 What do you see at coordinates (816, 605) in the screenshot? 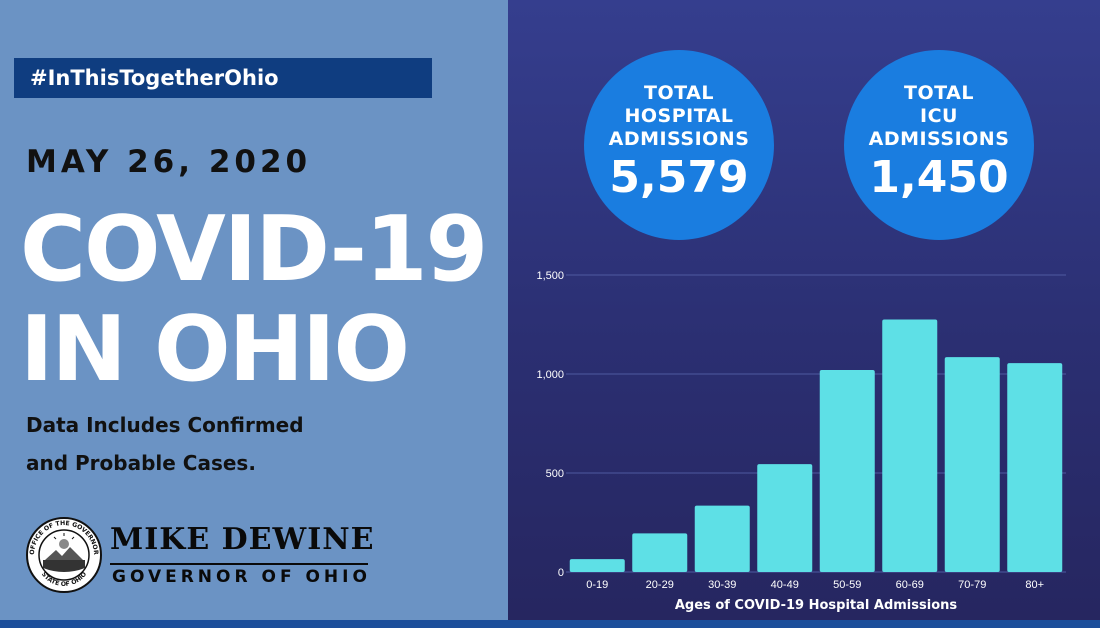
I see `x-axis-title: Ages of COVID-19 Hospital Admissions` at bounding box center [816, 605].